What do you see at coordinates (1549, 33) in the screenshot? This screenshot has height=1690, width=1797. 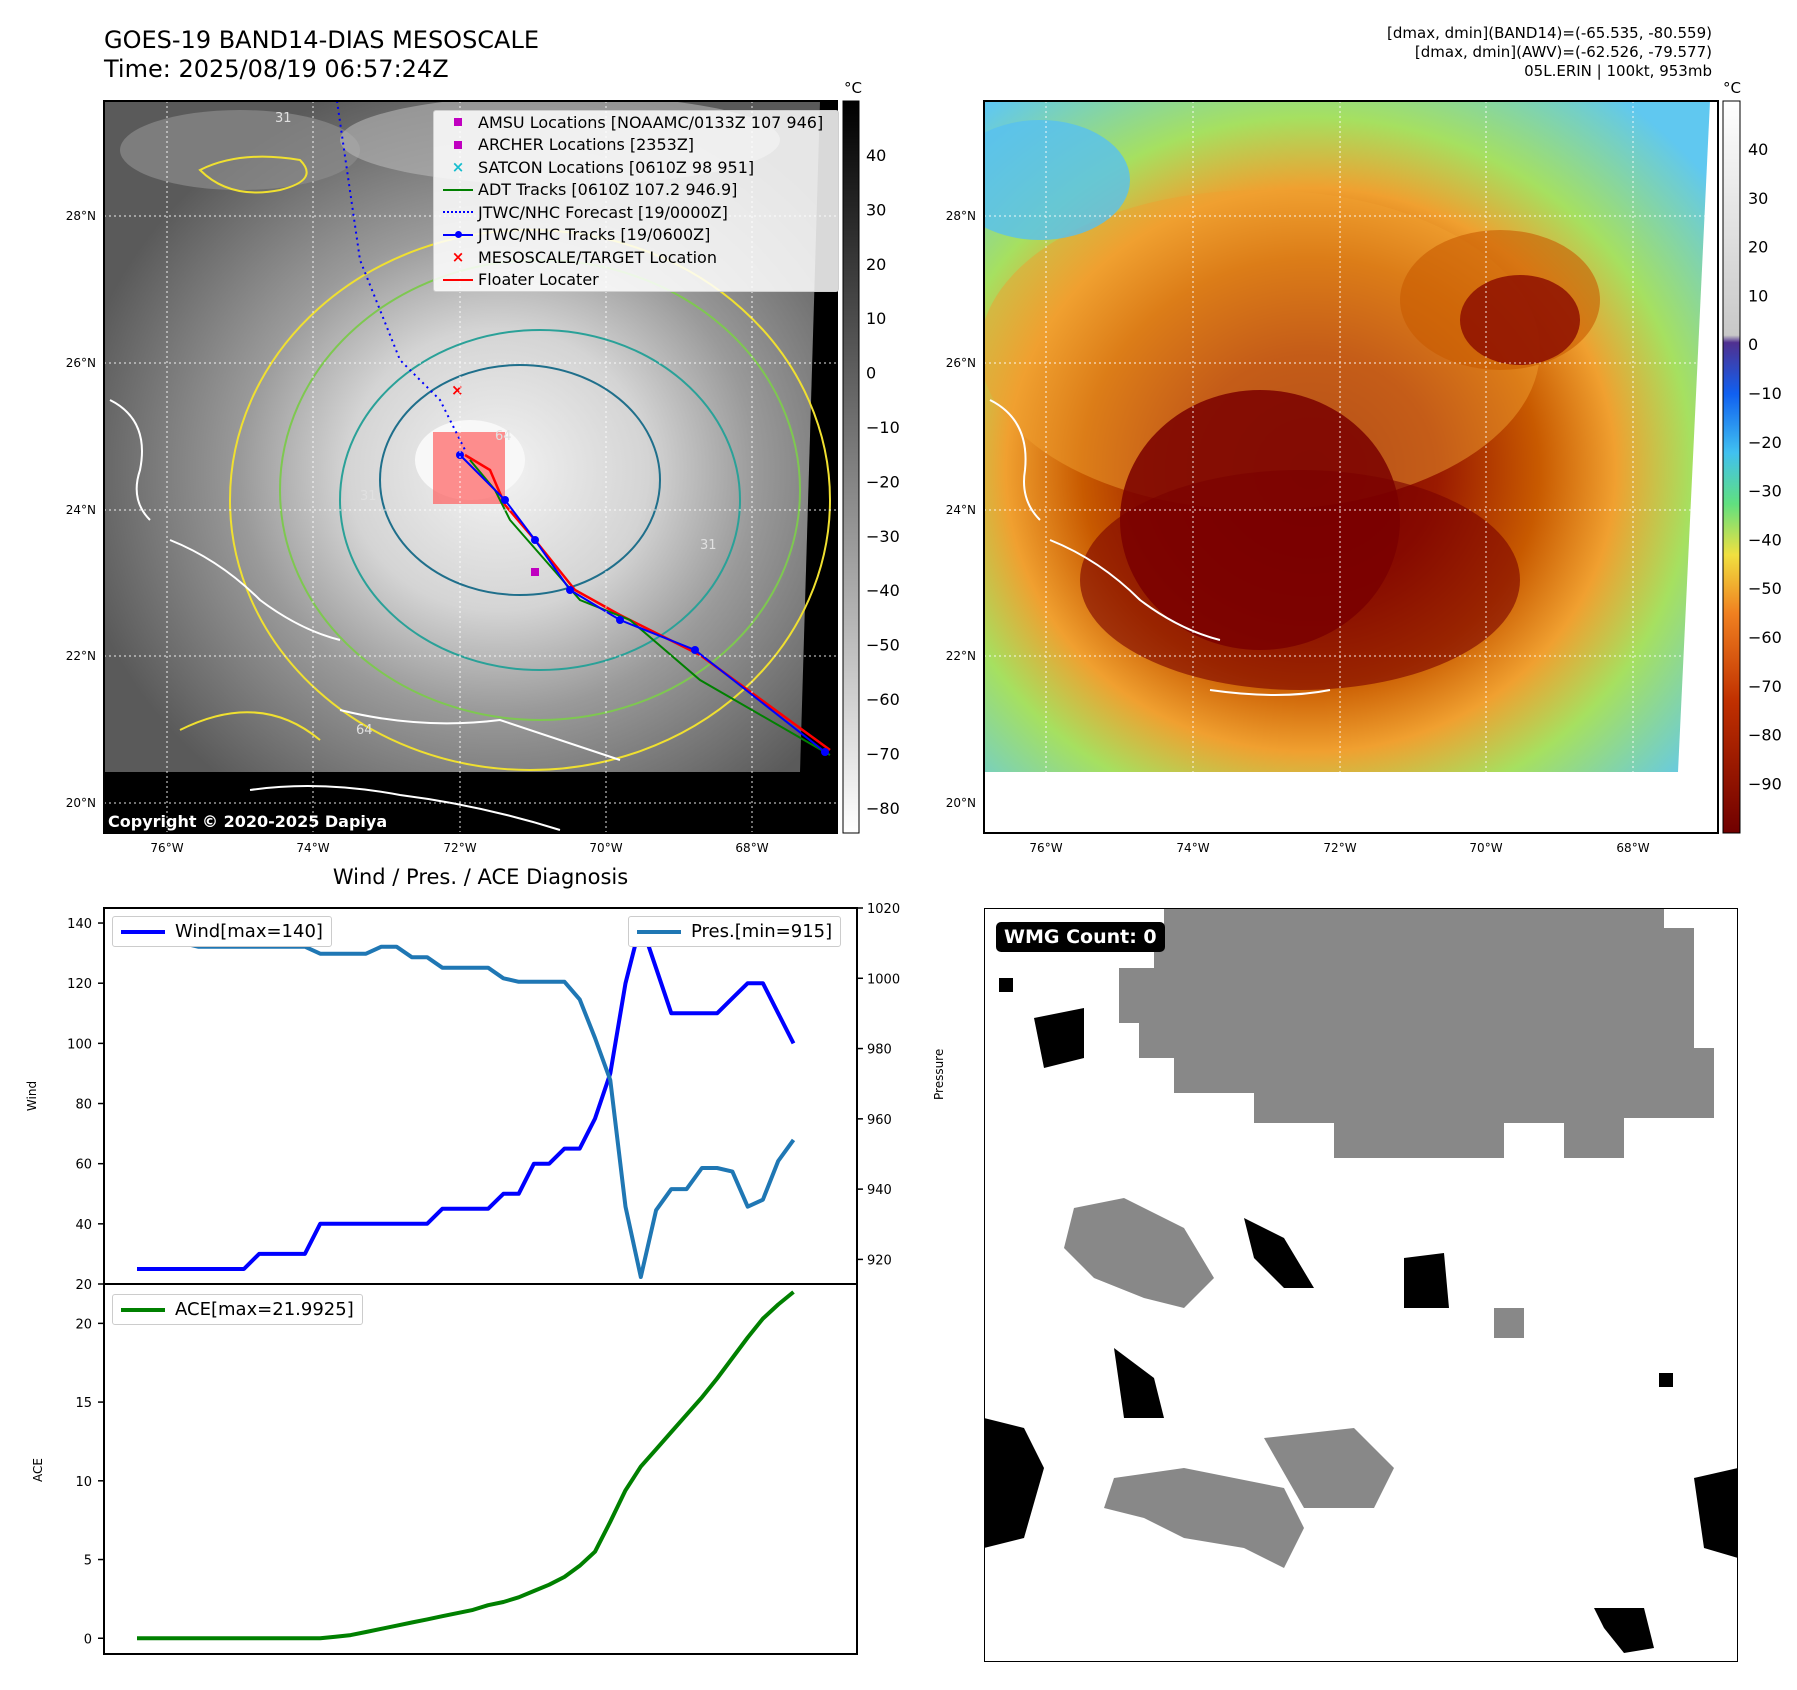 I see `info-band14: [dmax, dmin](BAND14)=(-65.535, -80.559)` at bounding box center [1549, 33].